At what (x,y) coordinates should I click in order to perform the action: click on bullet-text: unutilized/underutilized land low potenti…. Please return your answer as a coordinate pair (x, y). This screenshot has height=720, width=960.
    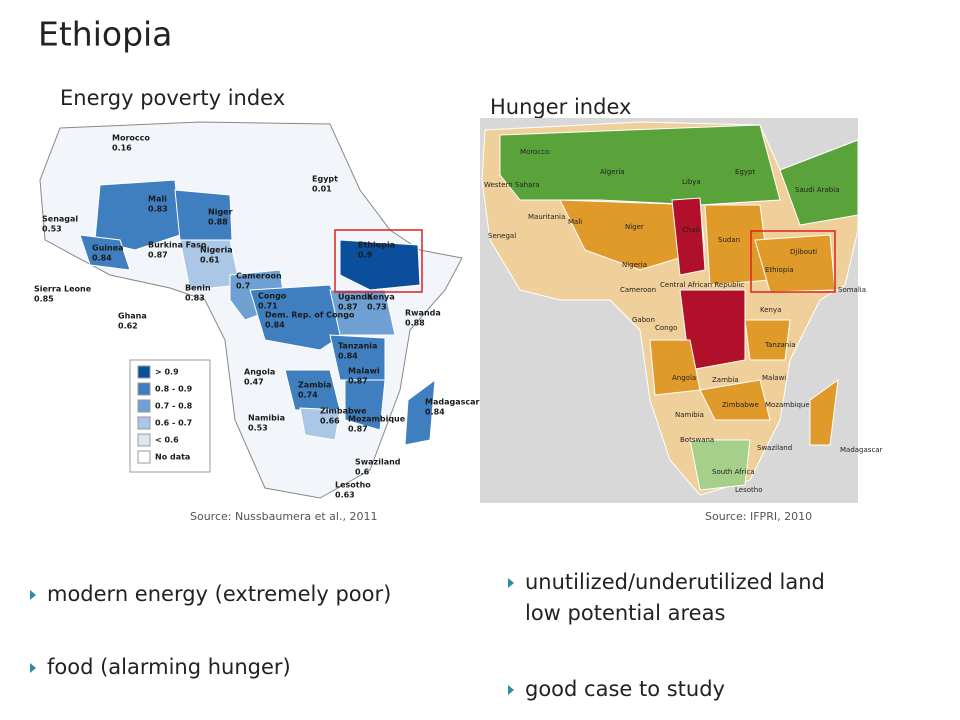
    Looking at the image, I should click on (675, 597).